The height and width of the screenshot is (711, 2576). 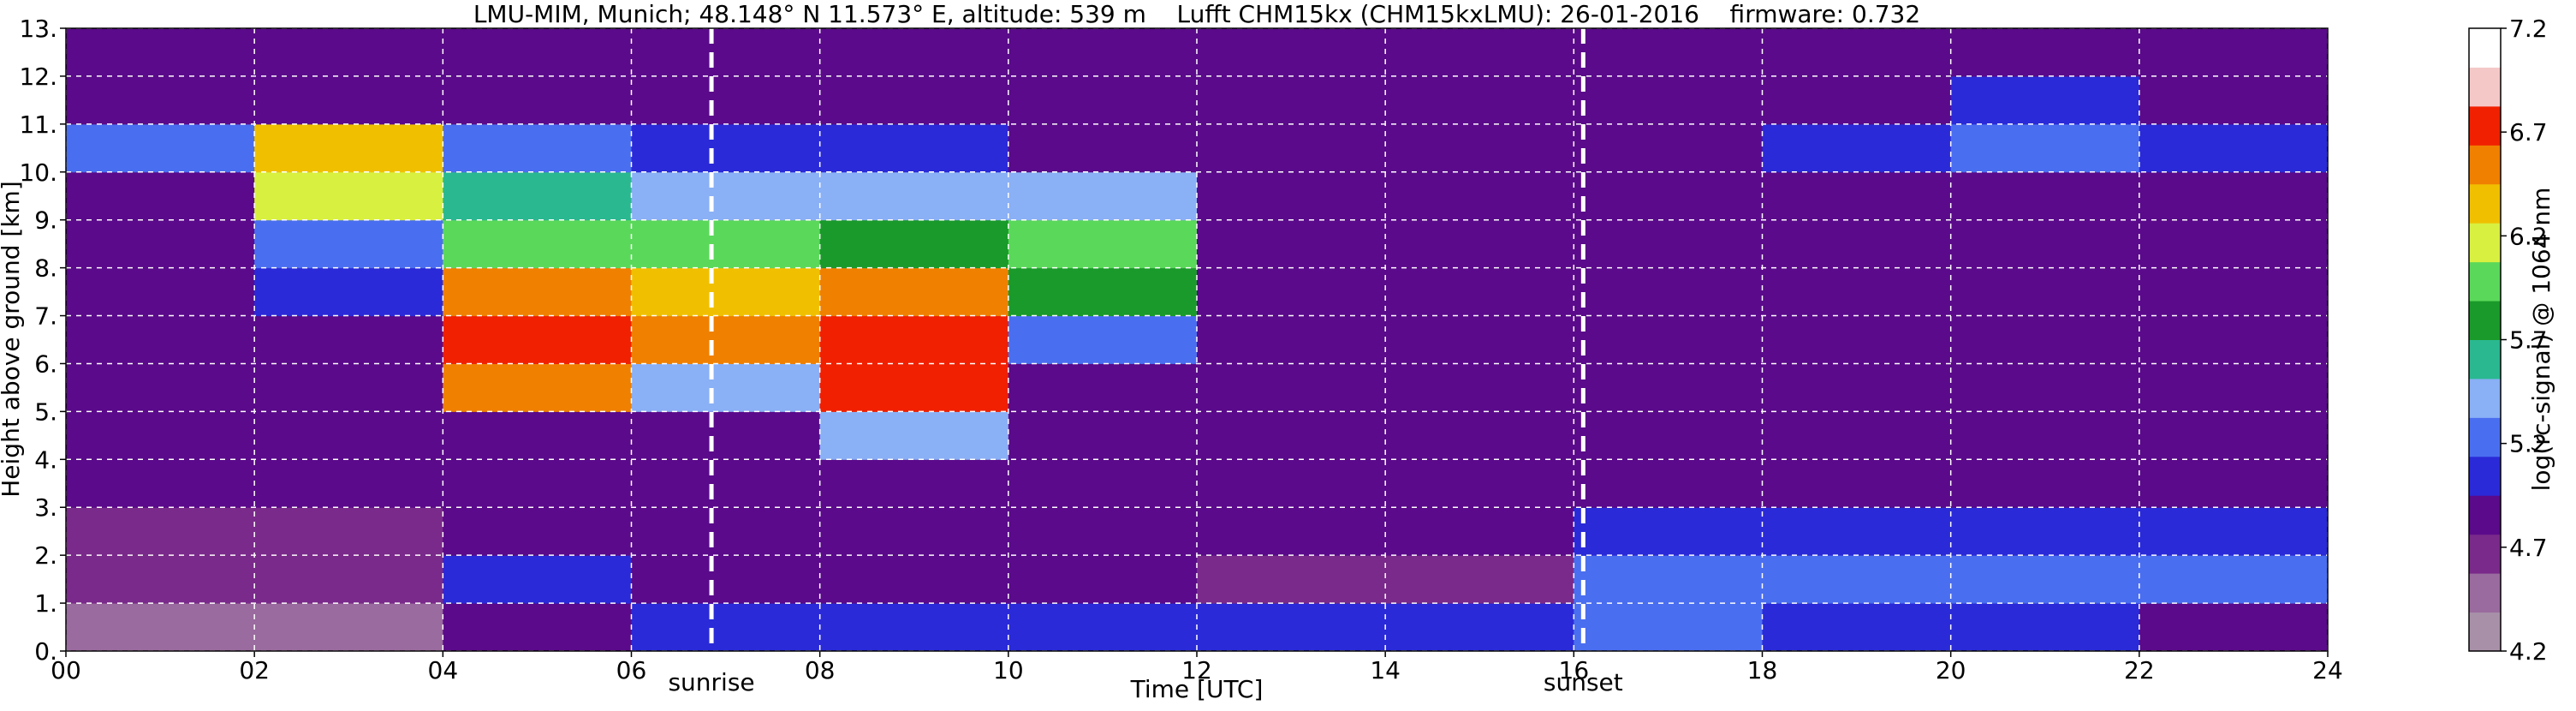 I want to click on colorbar-tick-label: 7.2, so click(x=2529, y=29).